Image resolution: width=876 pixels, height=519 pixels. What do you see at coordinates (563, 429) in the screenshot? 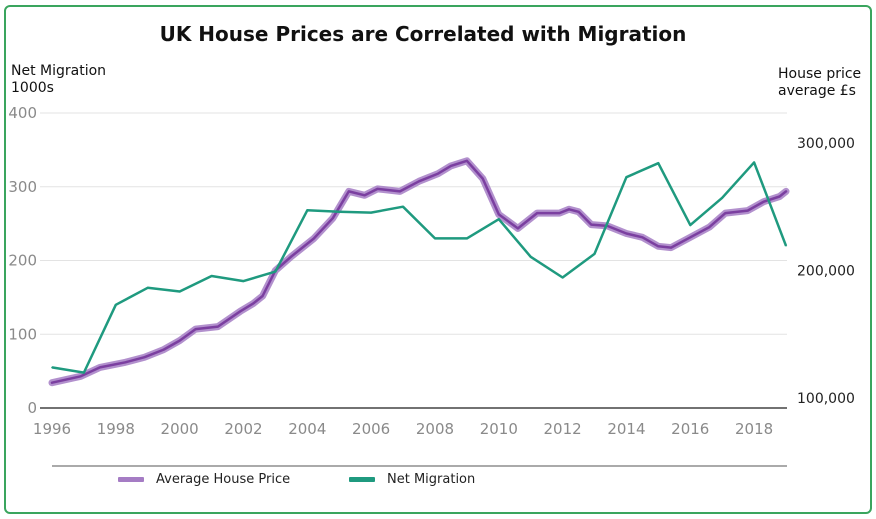
I see `x-tick-label-2012: 2012` at bounding box center [563, 429].